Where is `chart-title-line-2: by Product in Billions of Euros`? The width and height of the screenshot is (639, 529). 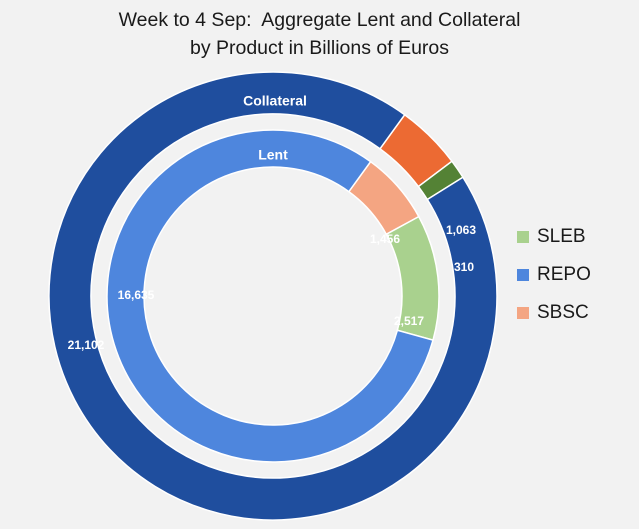 chart-title-line-2: by Product in Billions of Euros is located at coordinates (319, 48).